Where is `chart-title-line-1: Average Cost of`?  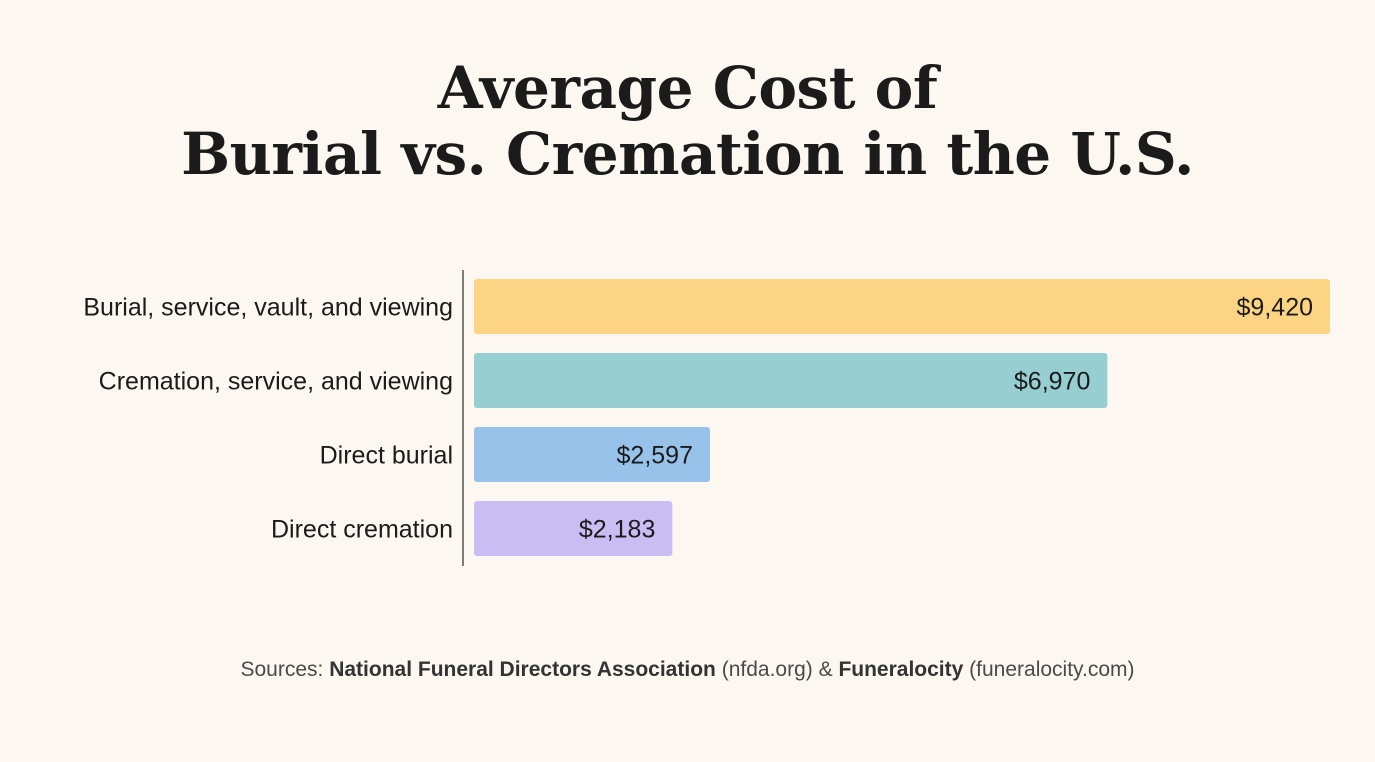
chart-title-line-1: Average Cost of is located at coordinates (687, 88).